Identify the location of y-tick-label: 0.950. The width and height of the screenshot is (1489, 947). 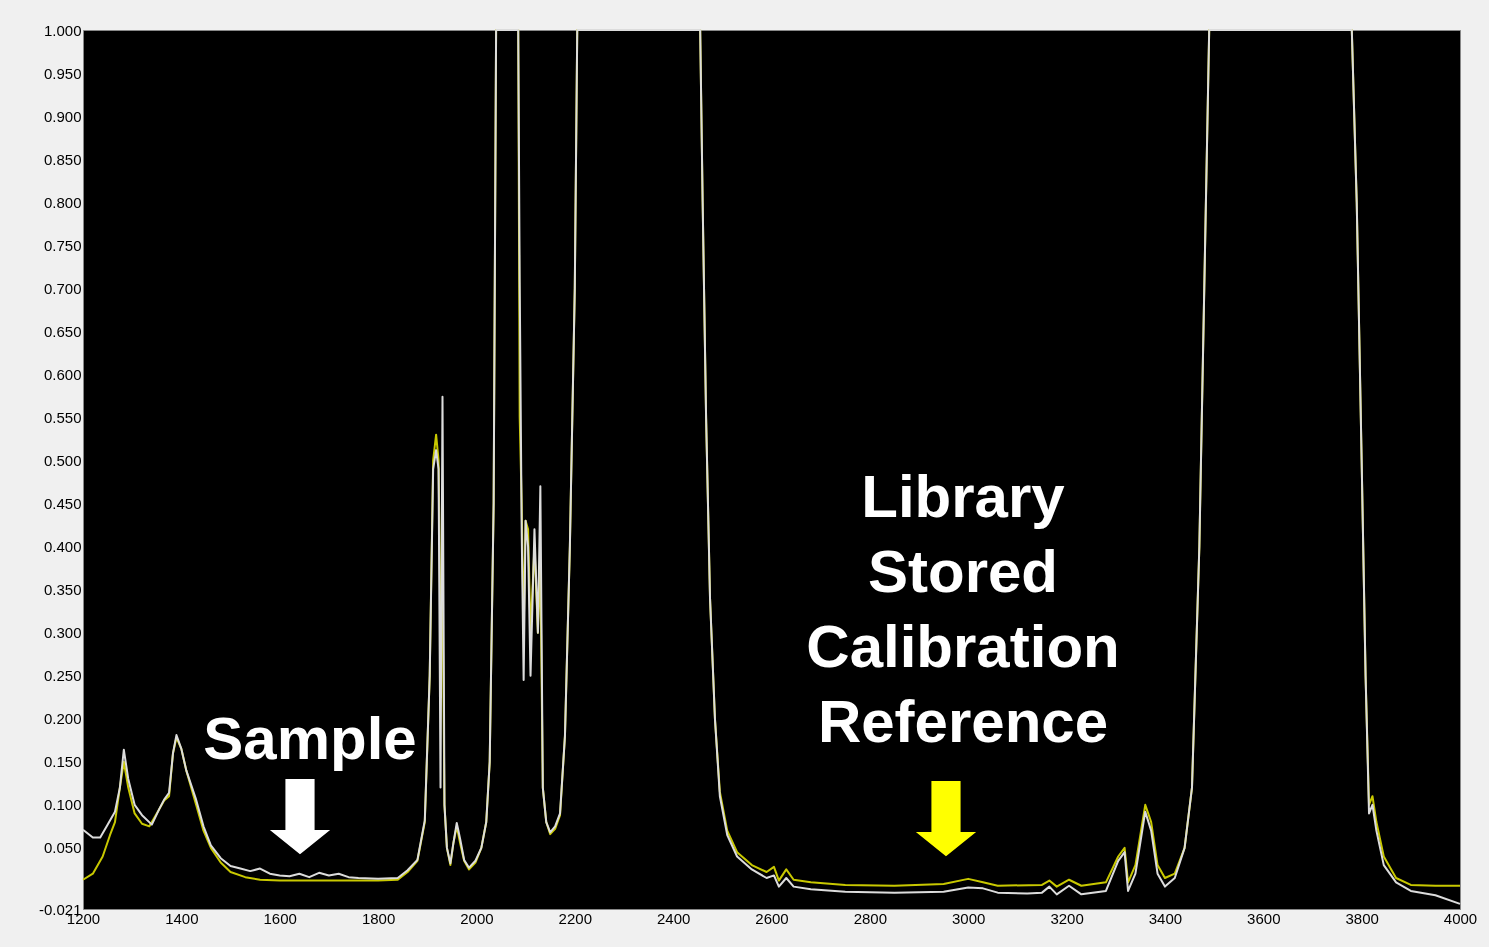
(62, 73).